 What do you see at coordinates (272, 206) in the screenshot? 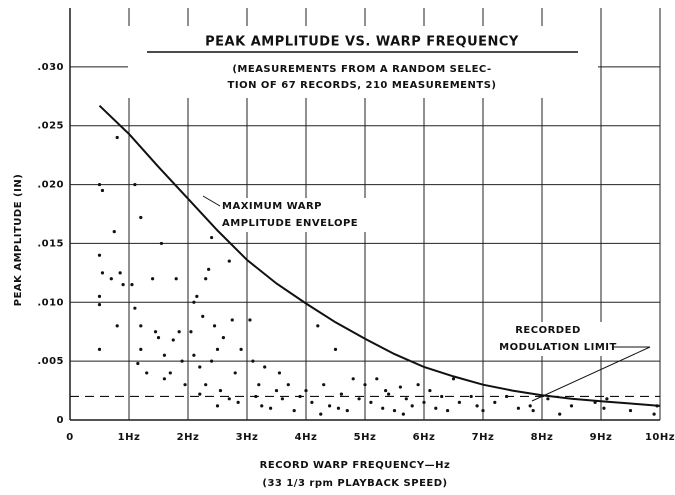
I see `annotation: MAXIMUM WARP` at bounding box center [272, 206].